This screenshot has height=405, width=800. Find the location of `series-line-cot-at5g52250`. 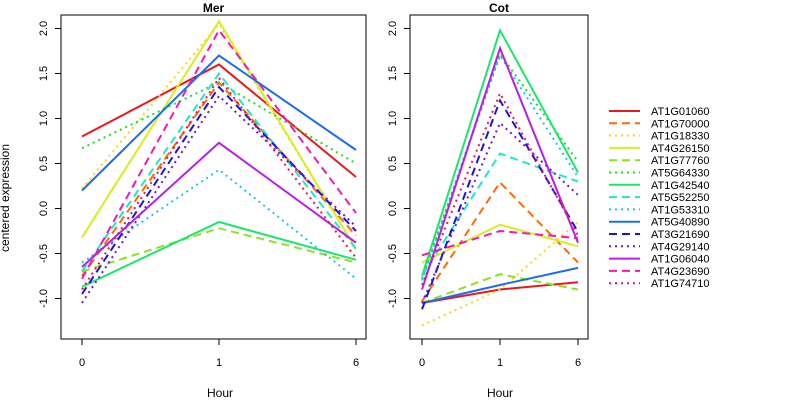

series-line-cot-at5g52250 is located at coordinates (500, 214).